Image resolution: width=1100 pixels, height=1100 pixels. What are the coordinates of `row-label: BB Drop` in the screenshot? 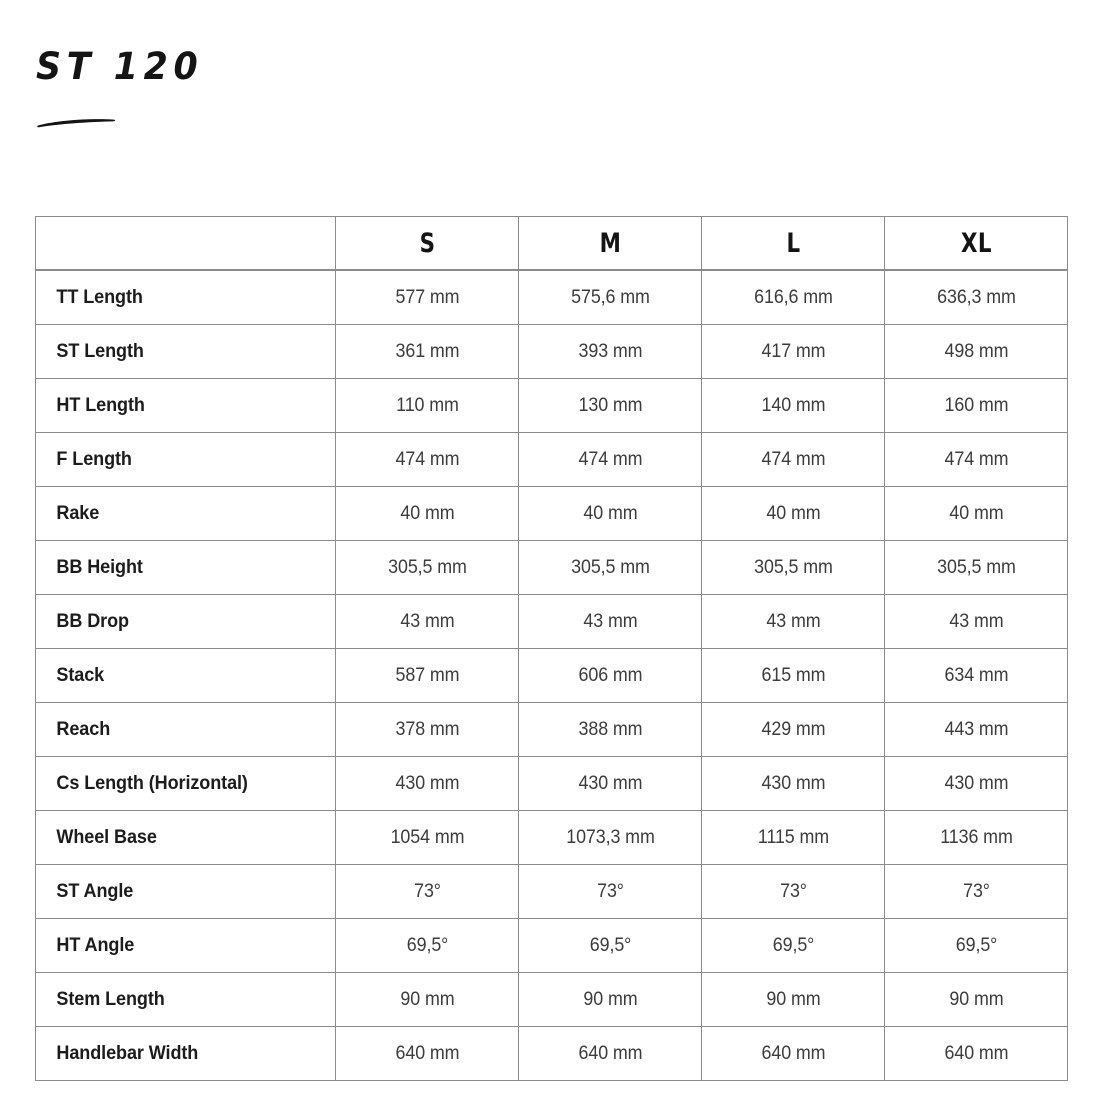 It's located at (178, 621).